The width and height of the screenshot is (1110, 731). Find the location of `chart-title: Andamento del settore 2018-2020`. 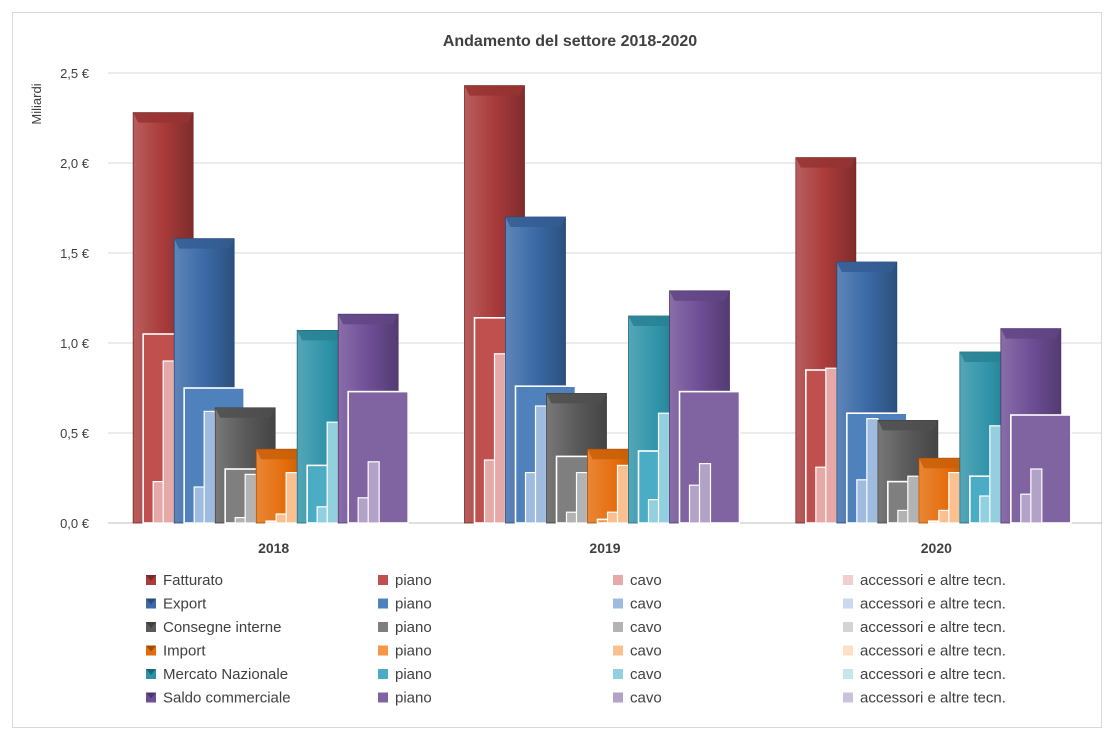

chart-title: Andamento del settore 2018-2020 is located at coordinates (570, 41).